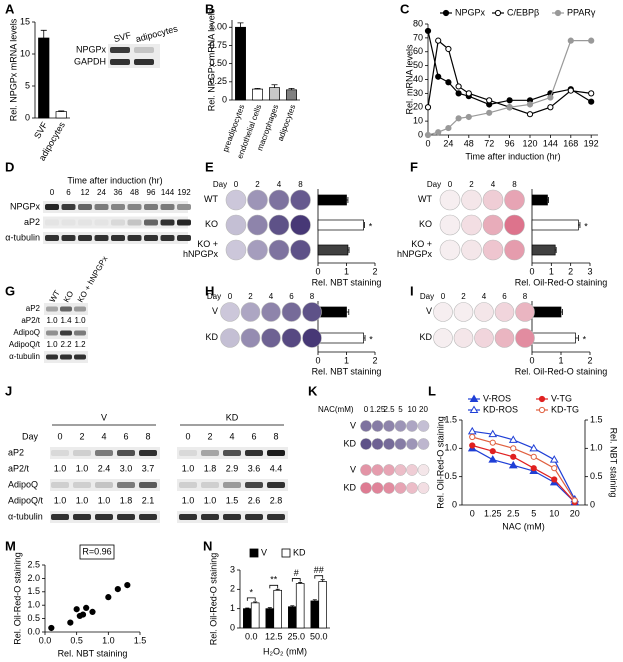 The width and height of the screenshot is (623, 662). Describe the element at coordinates (561, 371) in the screenshot. I see `axis-label: Rel. Oil-Red-O staining` at that location.